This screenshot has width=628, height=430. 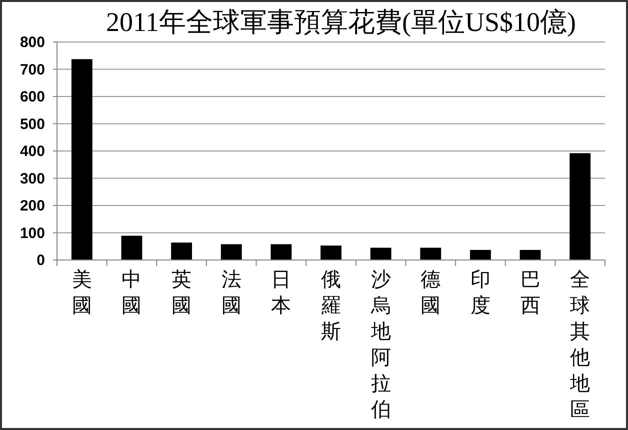 I want to click on y-tick-label: 300, so click(x=32, y=179).